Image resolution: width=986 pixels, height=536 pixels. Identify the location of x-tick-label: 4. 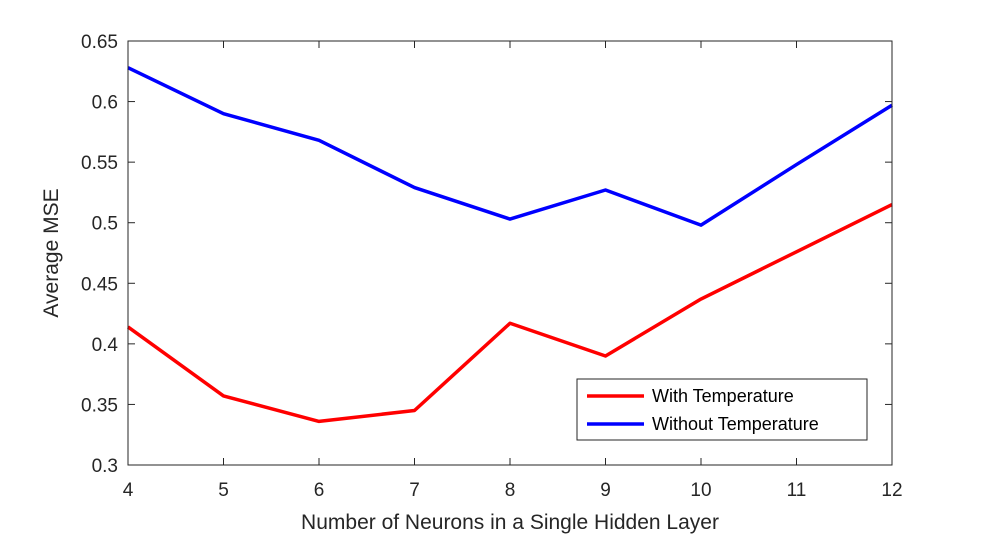
(128, 490).